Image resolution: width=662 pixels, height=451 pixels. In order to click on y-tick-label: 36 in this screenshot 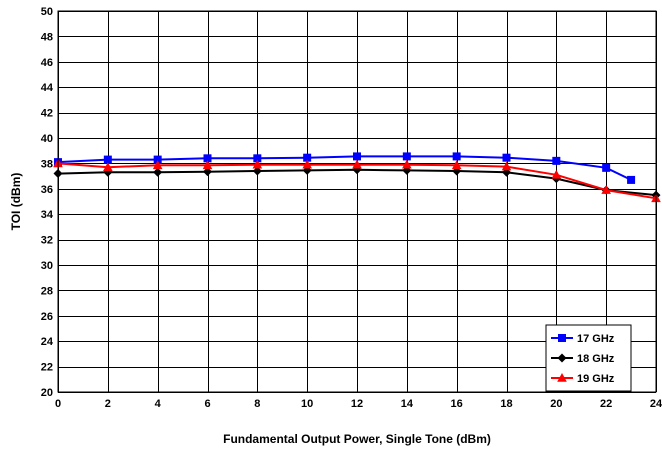, I will do `click(47, 190)`.